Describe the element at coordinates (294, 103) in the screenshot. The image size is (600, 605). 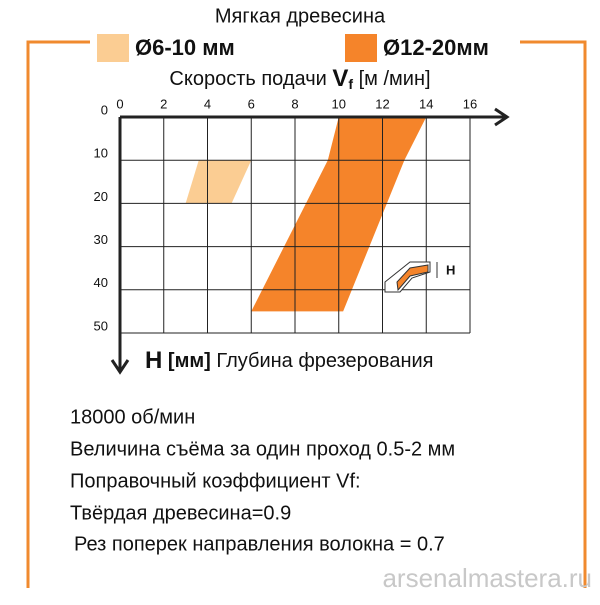
I see `x-tick-label: 8` at that location.